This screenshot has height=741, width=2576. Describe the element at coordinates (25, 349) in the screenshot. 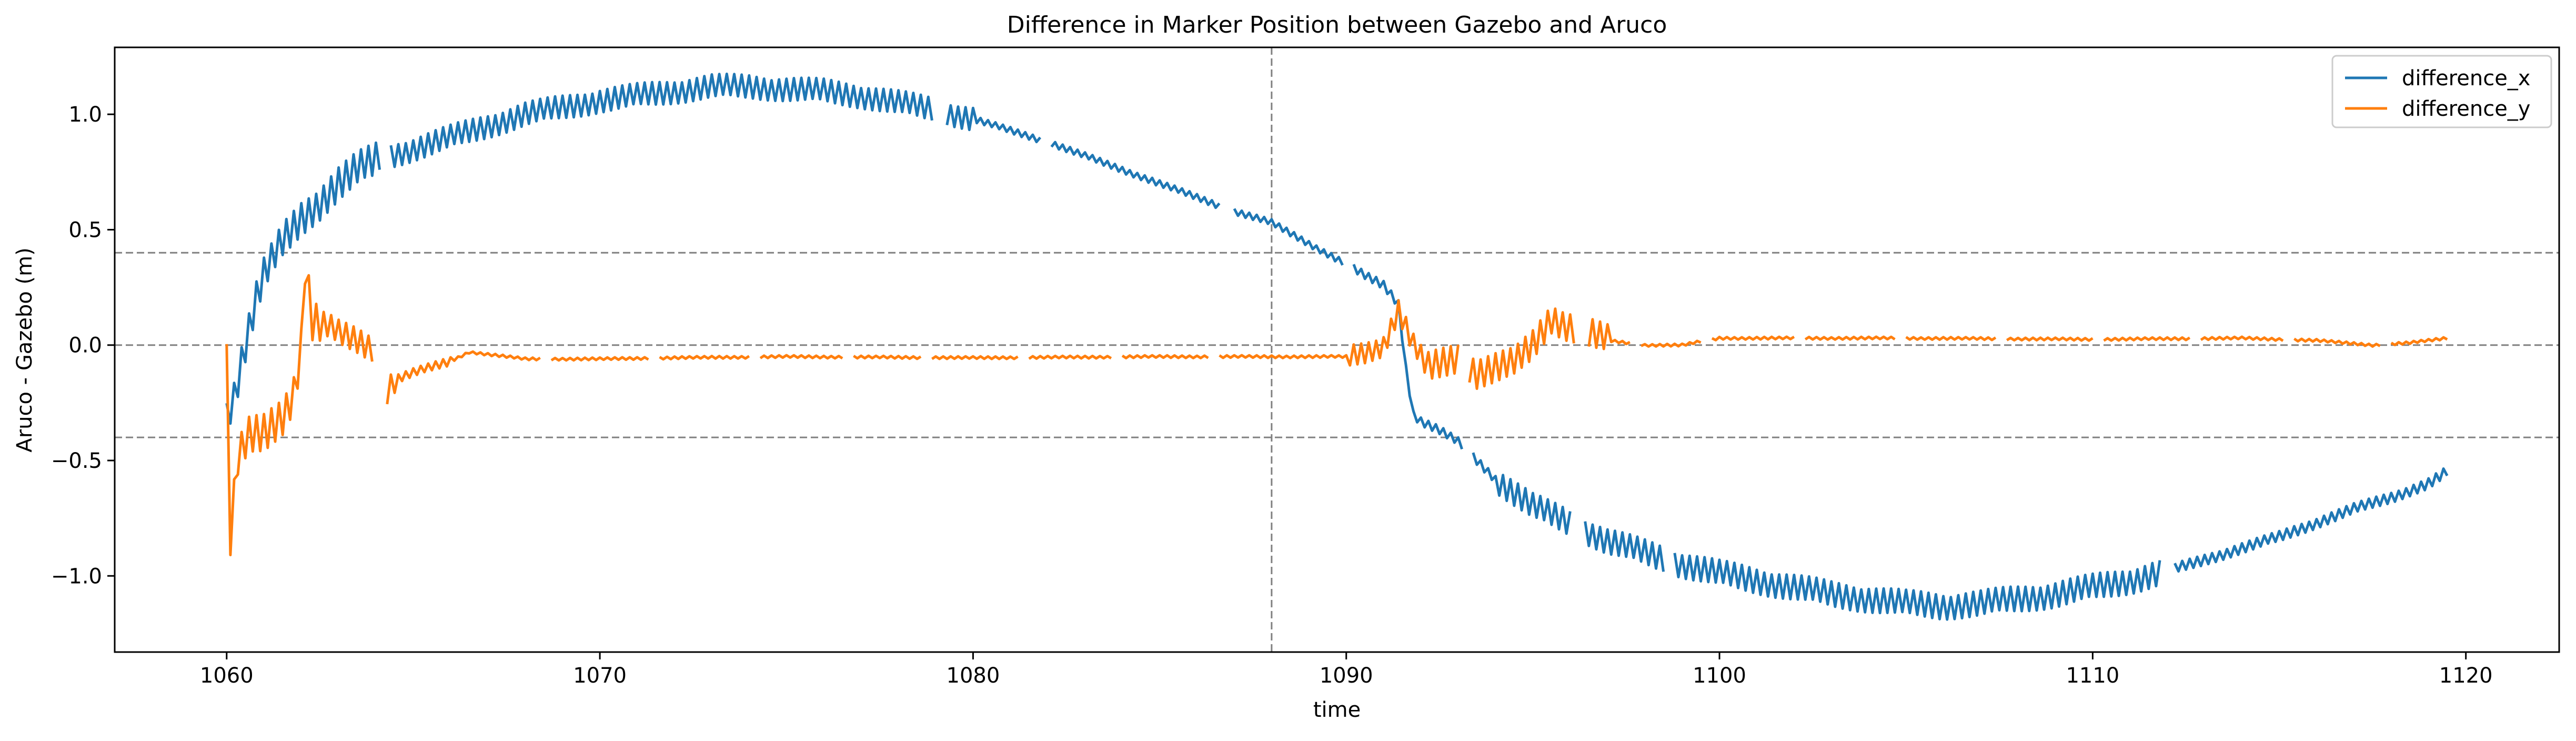

I see `y-axis-label: Aruco - Gazebo (m)` at that location.